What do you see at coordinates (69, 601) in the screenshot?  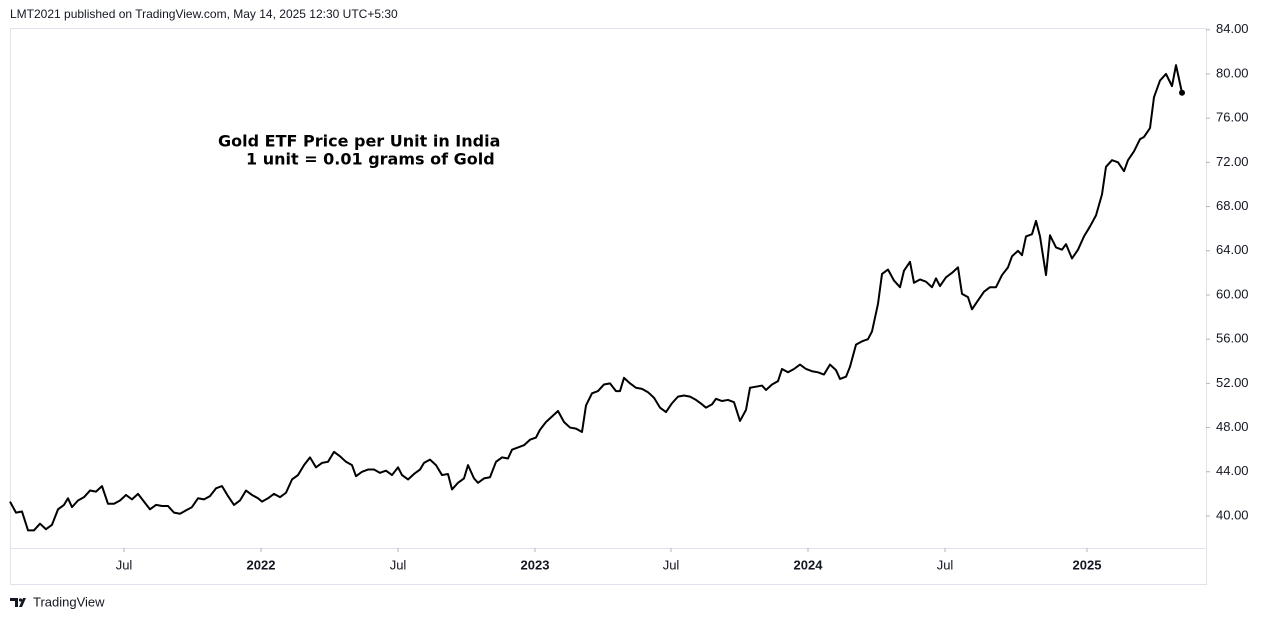 I see `brand: TradingView` at bounding box center [69, 601].